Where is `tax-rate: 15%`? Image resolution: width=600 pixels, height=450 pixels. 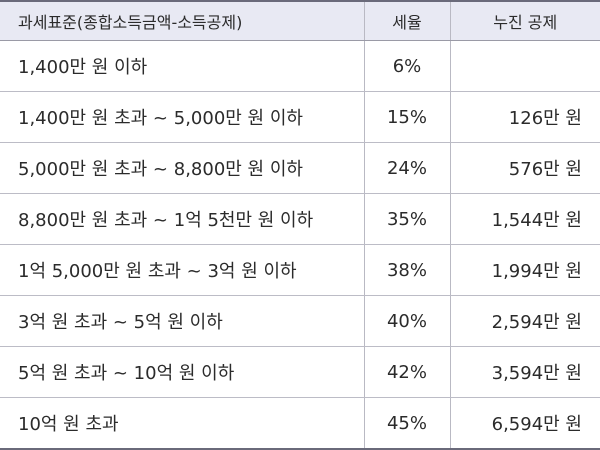 tax-rate: 15% is located at coordinates (406, 117).